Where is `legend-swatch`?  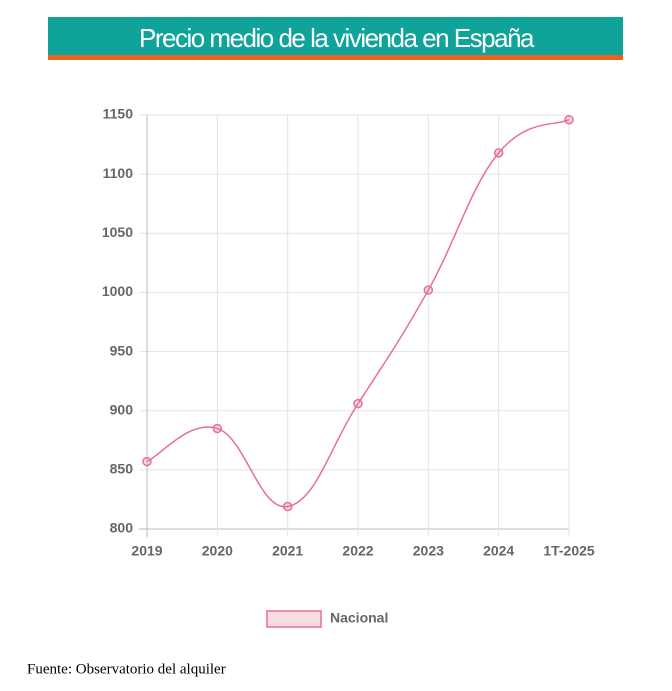 legend-swatch is located at coordinates (294, 619).